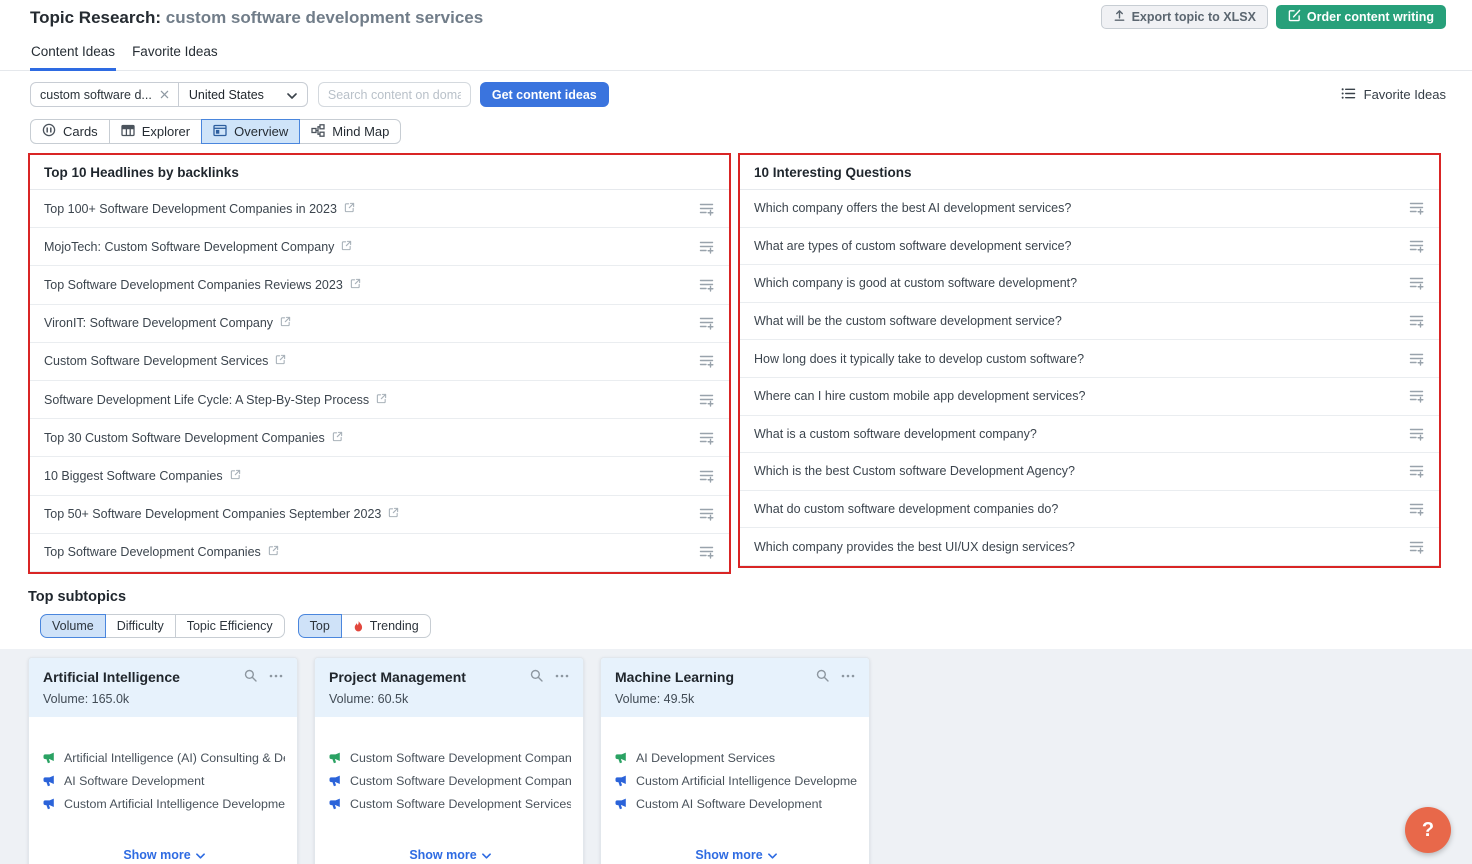 This screenshot has height=864, width=1472. What do you see at coordinates (128, 132) in the screenshot?
I see `table-icon` at bounding box center [128, 132].